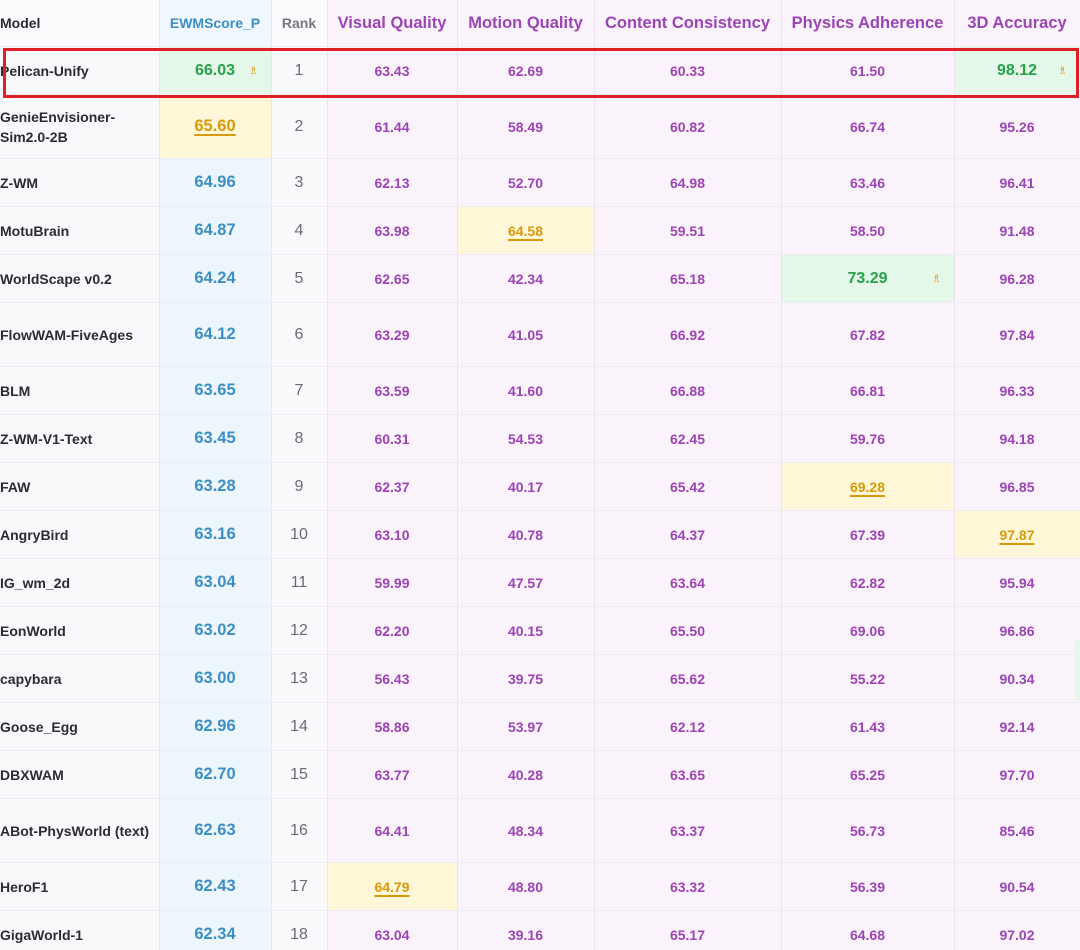 The height and width of the screenshot is (950, 1080). I want to click on ewmscore-cell: 63.04, so click(215, 582).